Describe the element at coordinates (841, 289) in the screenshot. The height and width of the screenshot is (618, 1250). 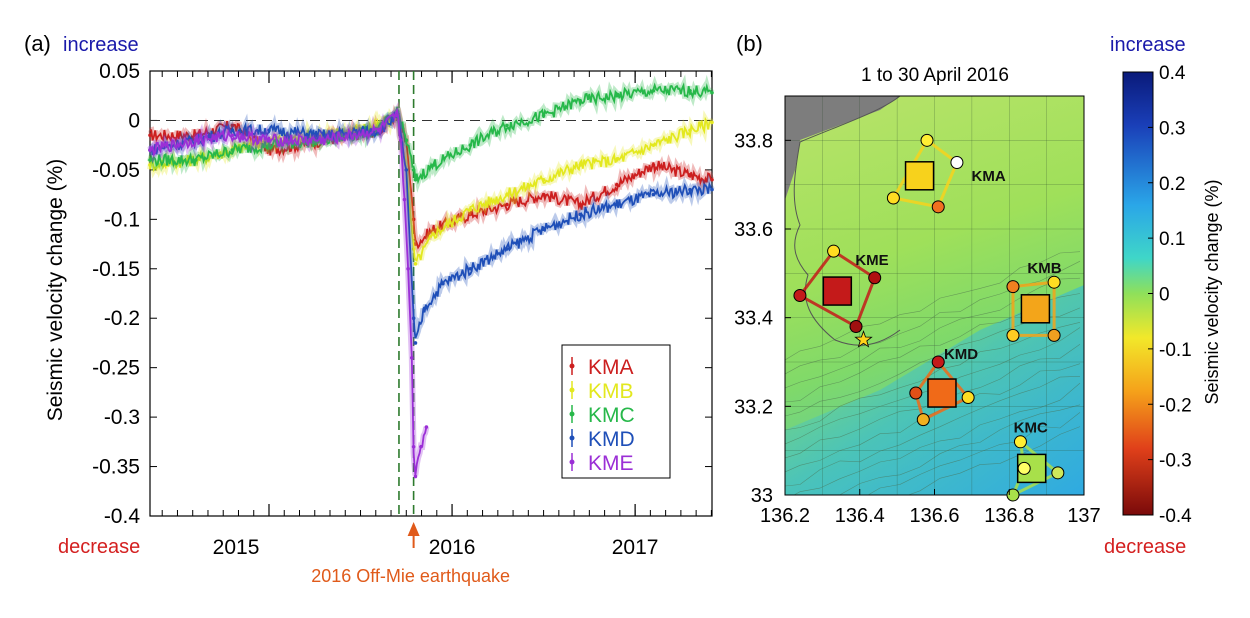
I see `array-kme: KME` at that location.